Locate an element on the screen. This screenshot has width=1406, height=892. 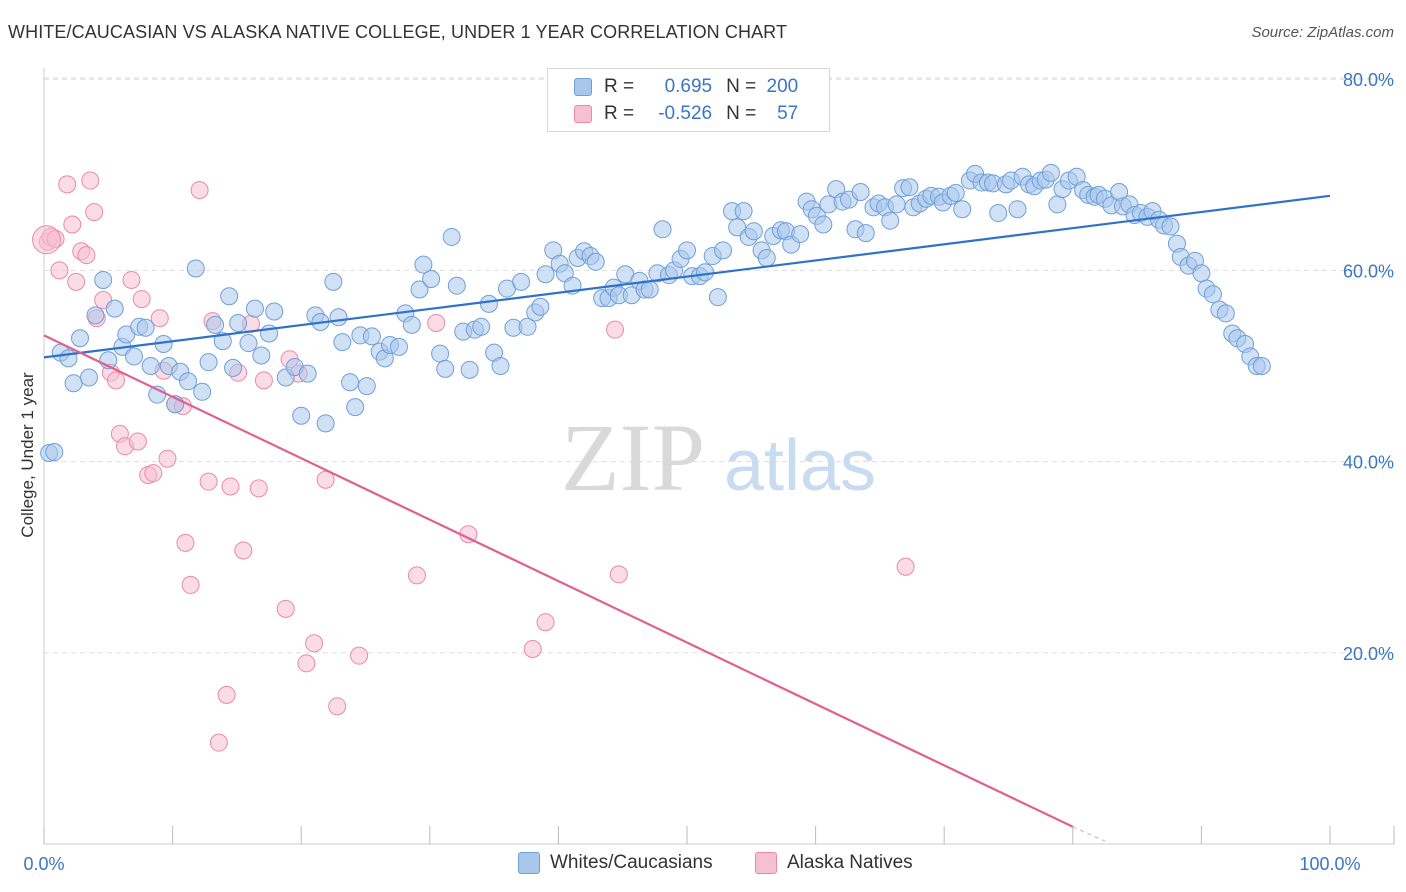
n-label: N = is located at coordinates (741, 113).